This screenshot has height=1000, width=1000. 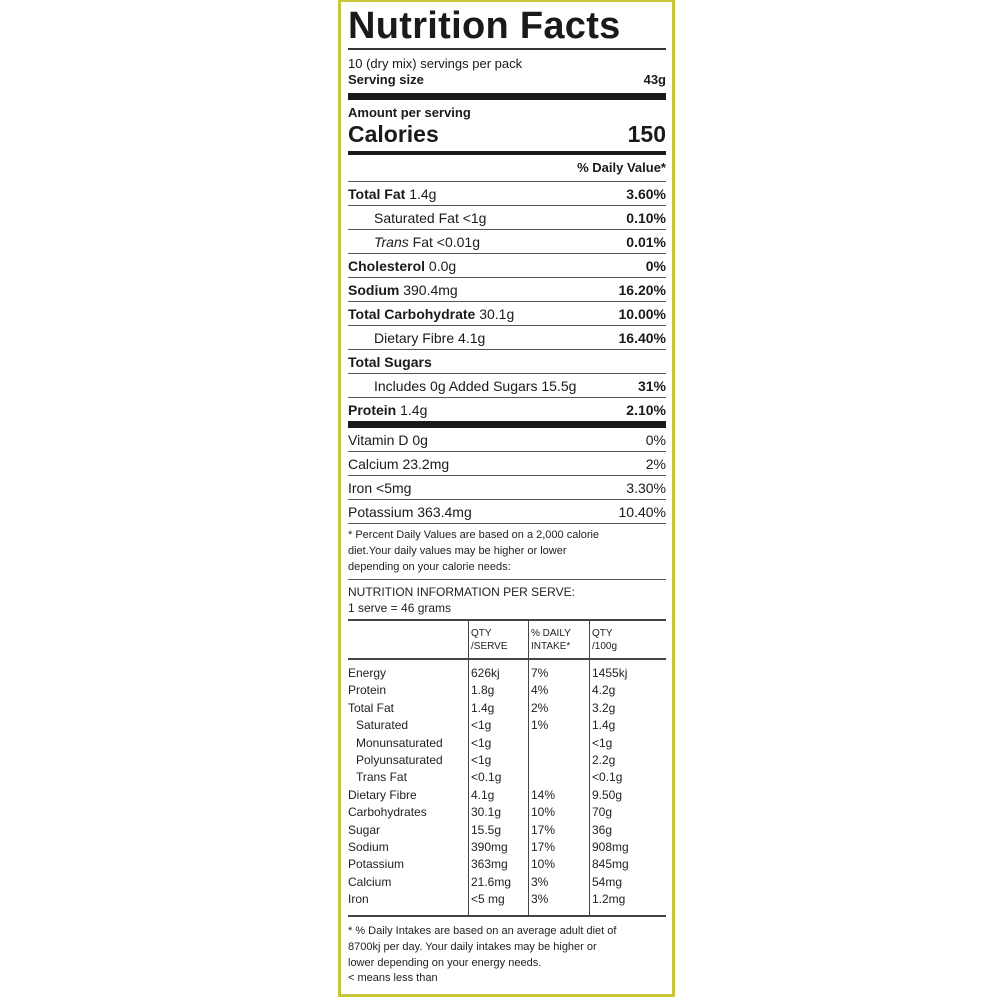 What do you see at coordinates (607, 777) in the screenshot?
I see `cell-text: <0.1g` at bounding box center [607, 777].